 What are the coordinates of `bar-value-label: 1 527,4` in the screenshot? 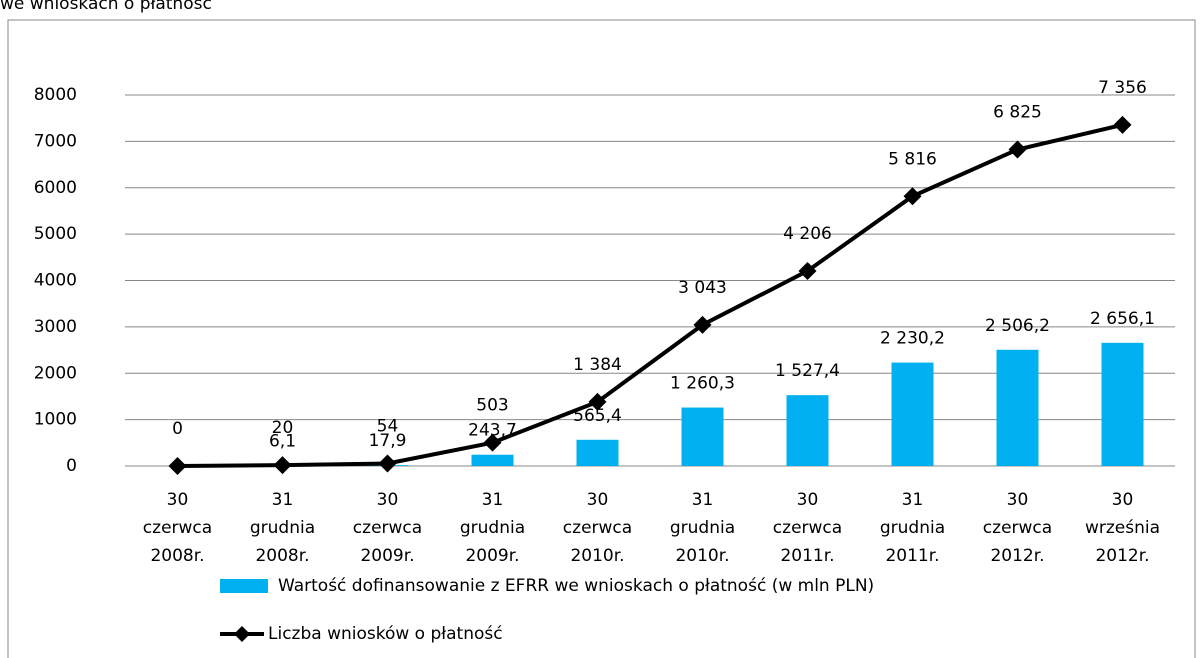 It's located at (807, 371).